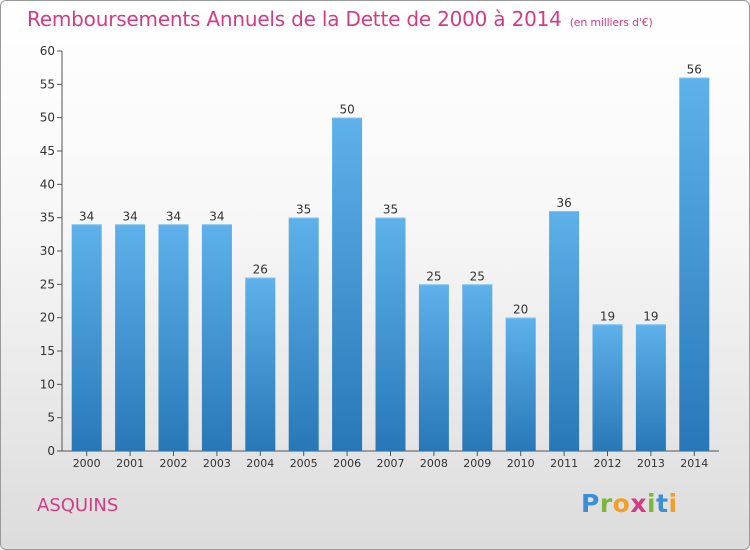  Describe the element at coordinates (47, 118) in the screenshot. I see `y-tick-label: 50` at that location.